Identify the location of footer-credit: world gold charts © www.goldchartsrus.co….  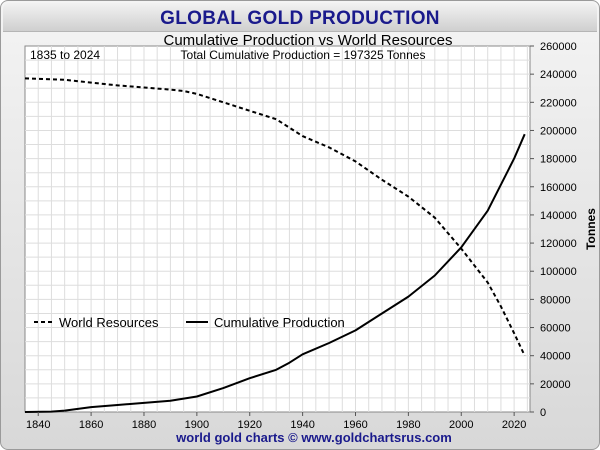
(313, 437).